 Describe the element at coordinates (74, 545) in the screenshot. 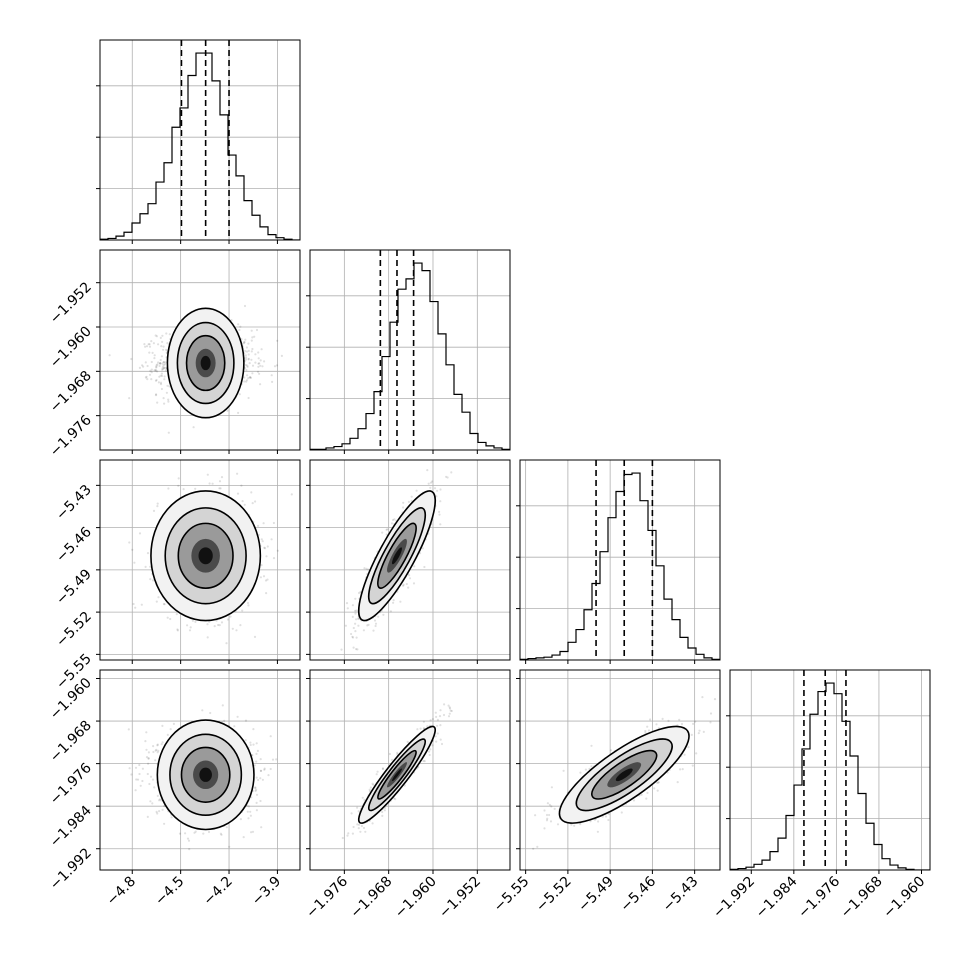

I see `y-tick-label: −5.46` at that location.